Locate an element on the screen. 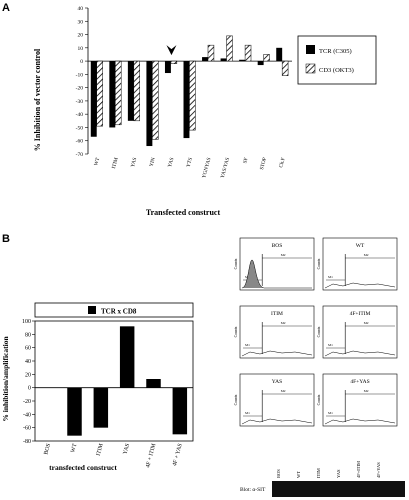  panel-a-y-tick-label: -70 is located at coordinates (80, 155).